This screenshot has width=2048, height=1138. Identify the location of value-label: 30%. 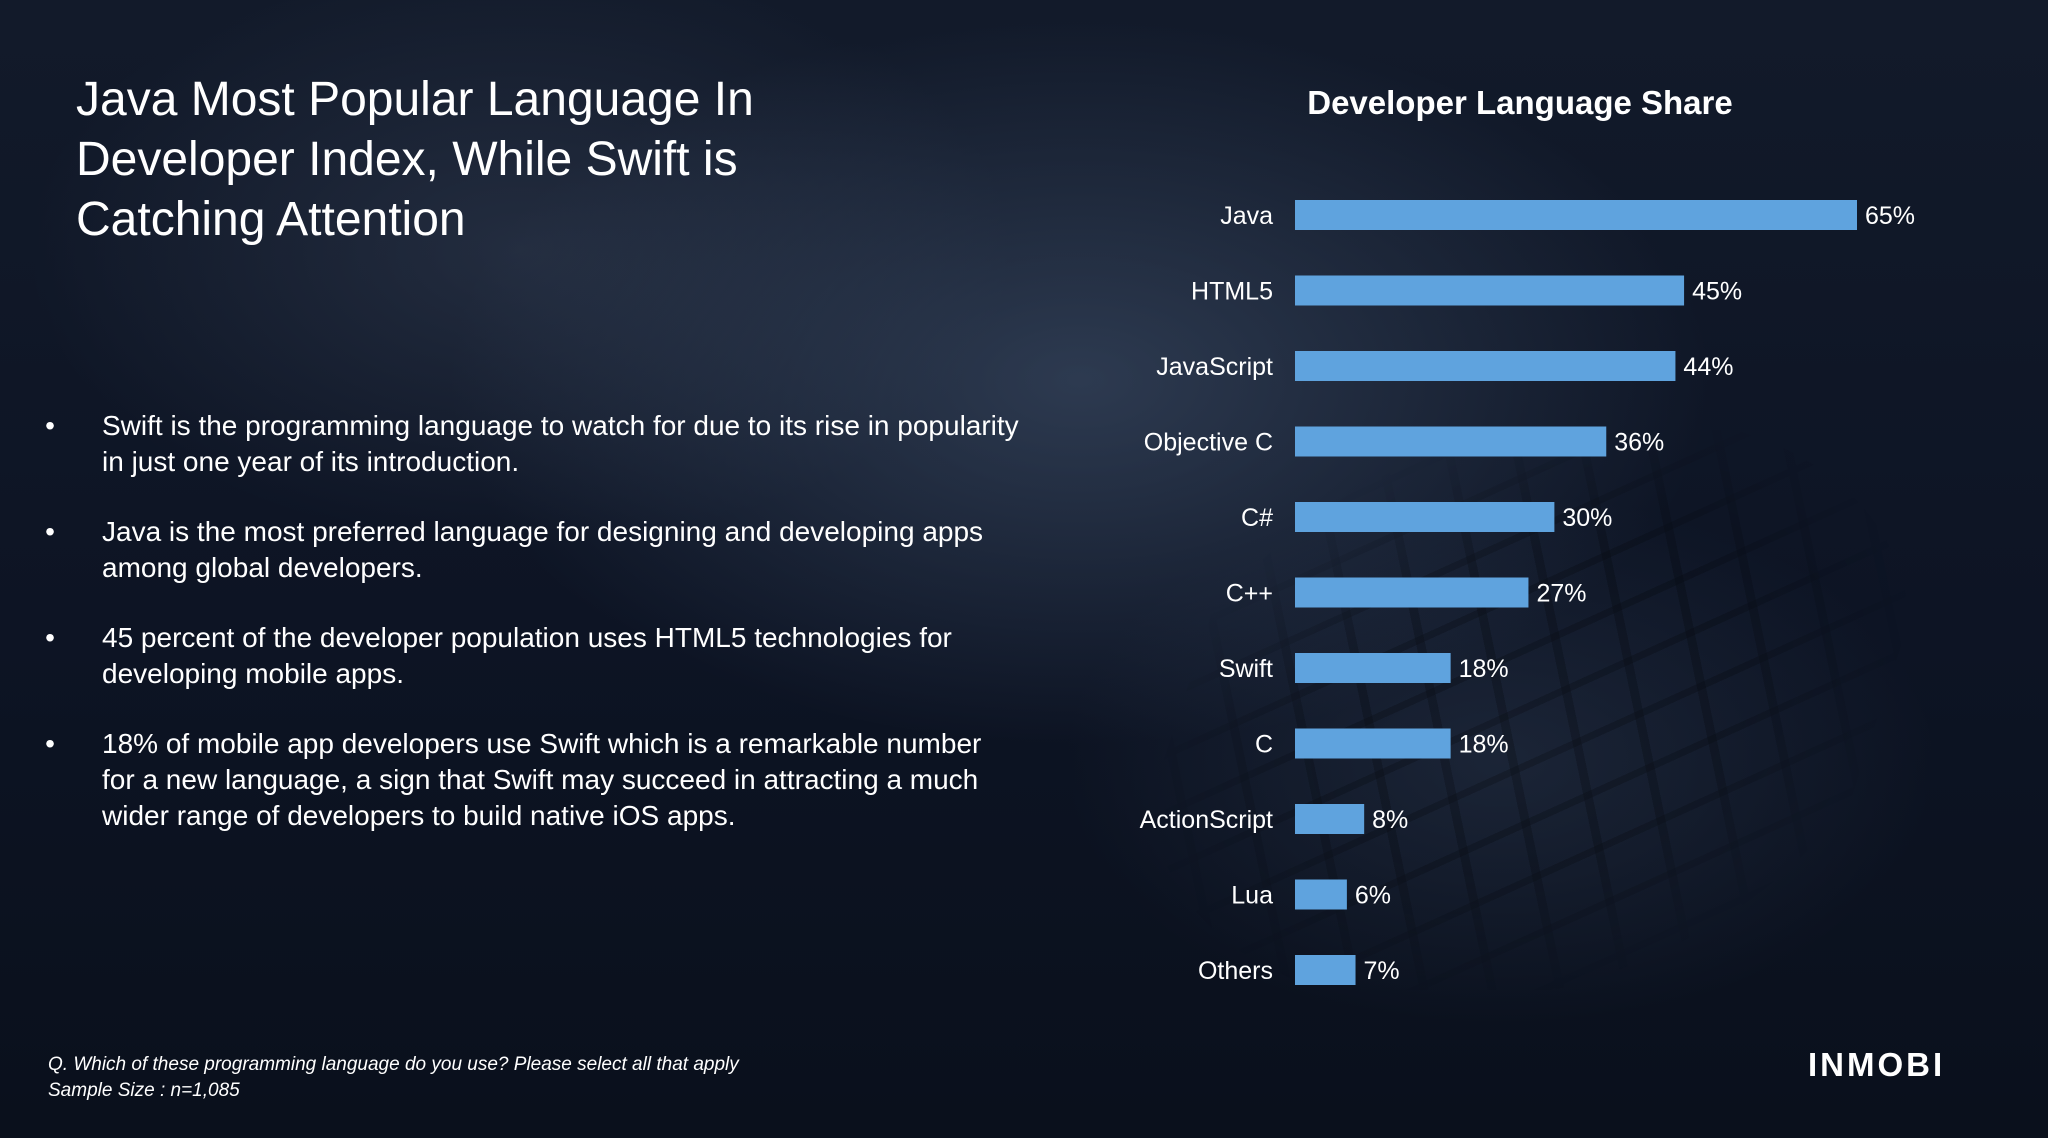
(1587, 518).